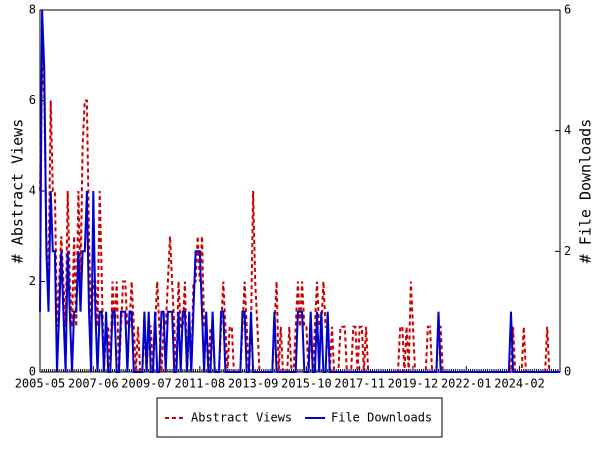  What do you see at coordinates (241, 418) in the screenshot?
I see `legend-label: Abstract Views` at bounding box center [241, 418].